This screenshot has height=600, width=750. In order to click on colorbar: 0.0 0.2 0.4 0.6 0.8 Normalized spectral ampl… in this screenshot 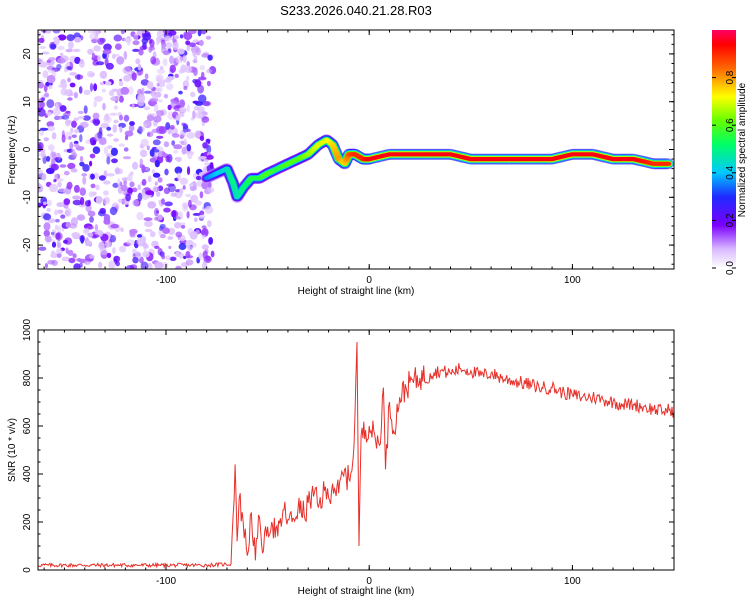, I will do `click(730, 152)`.